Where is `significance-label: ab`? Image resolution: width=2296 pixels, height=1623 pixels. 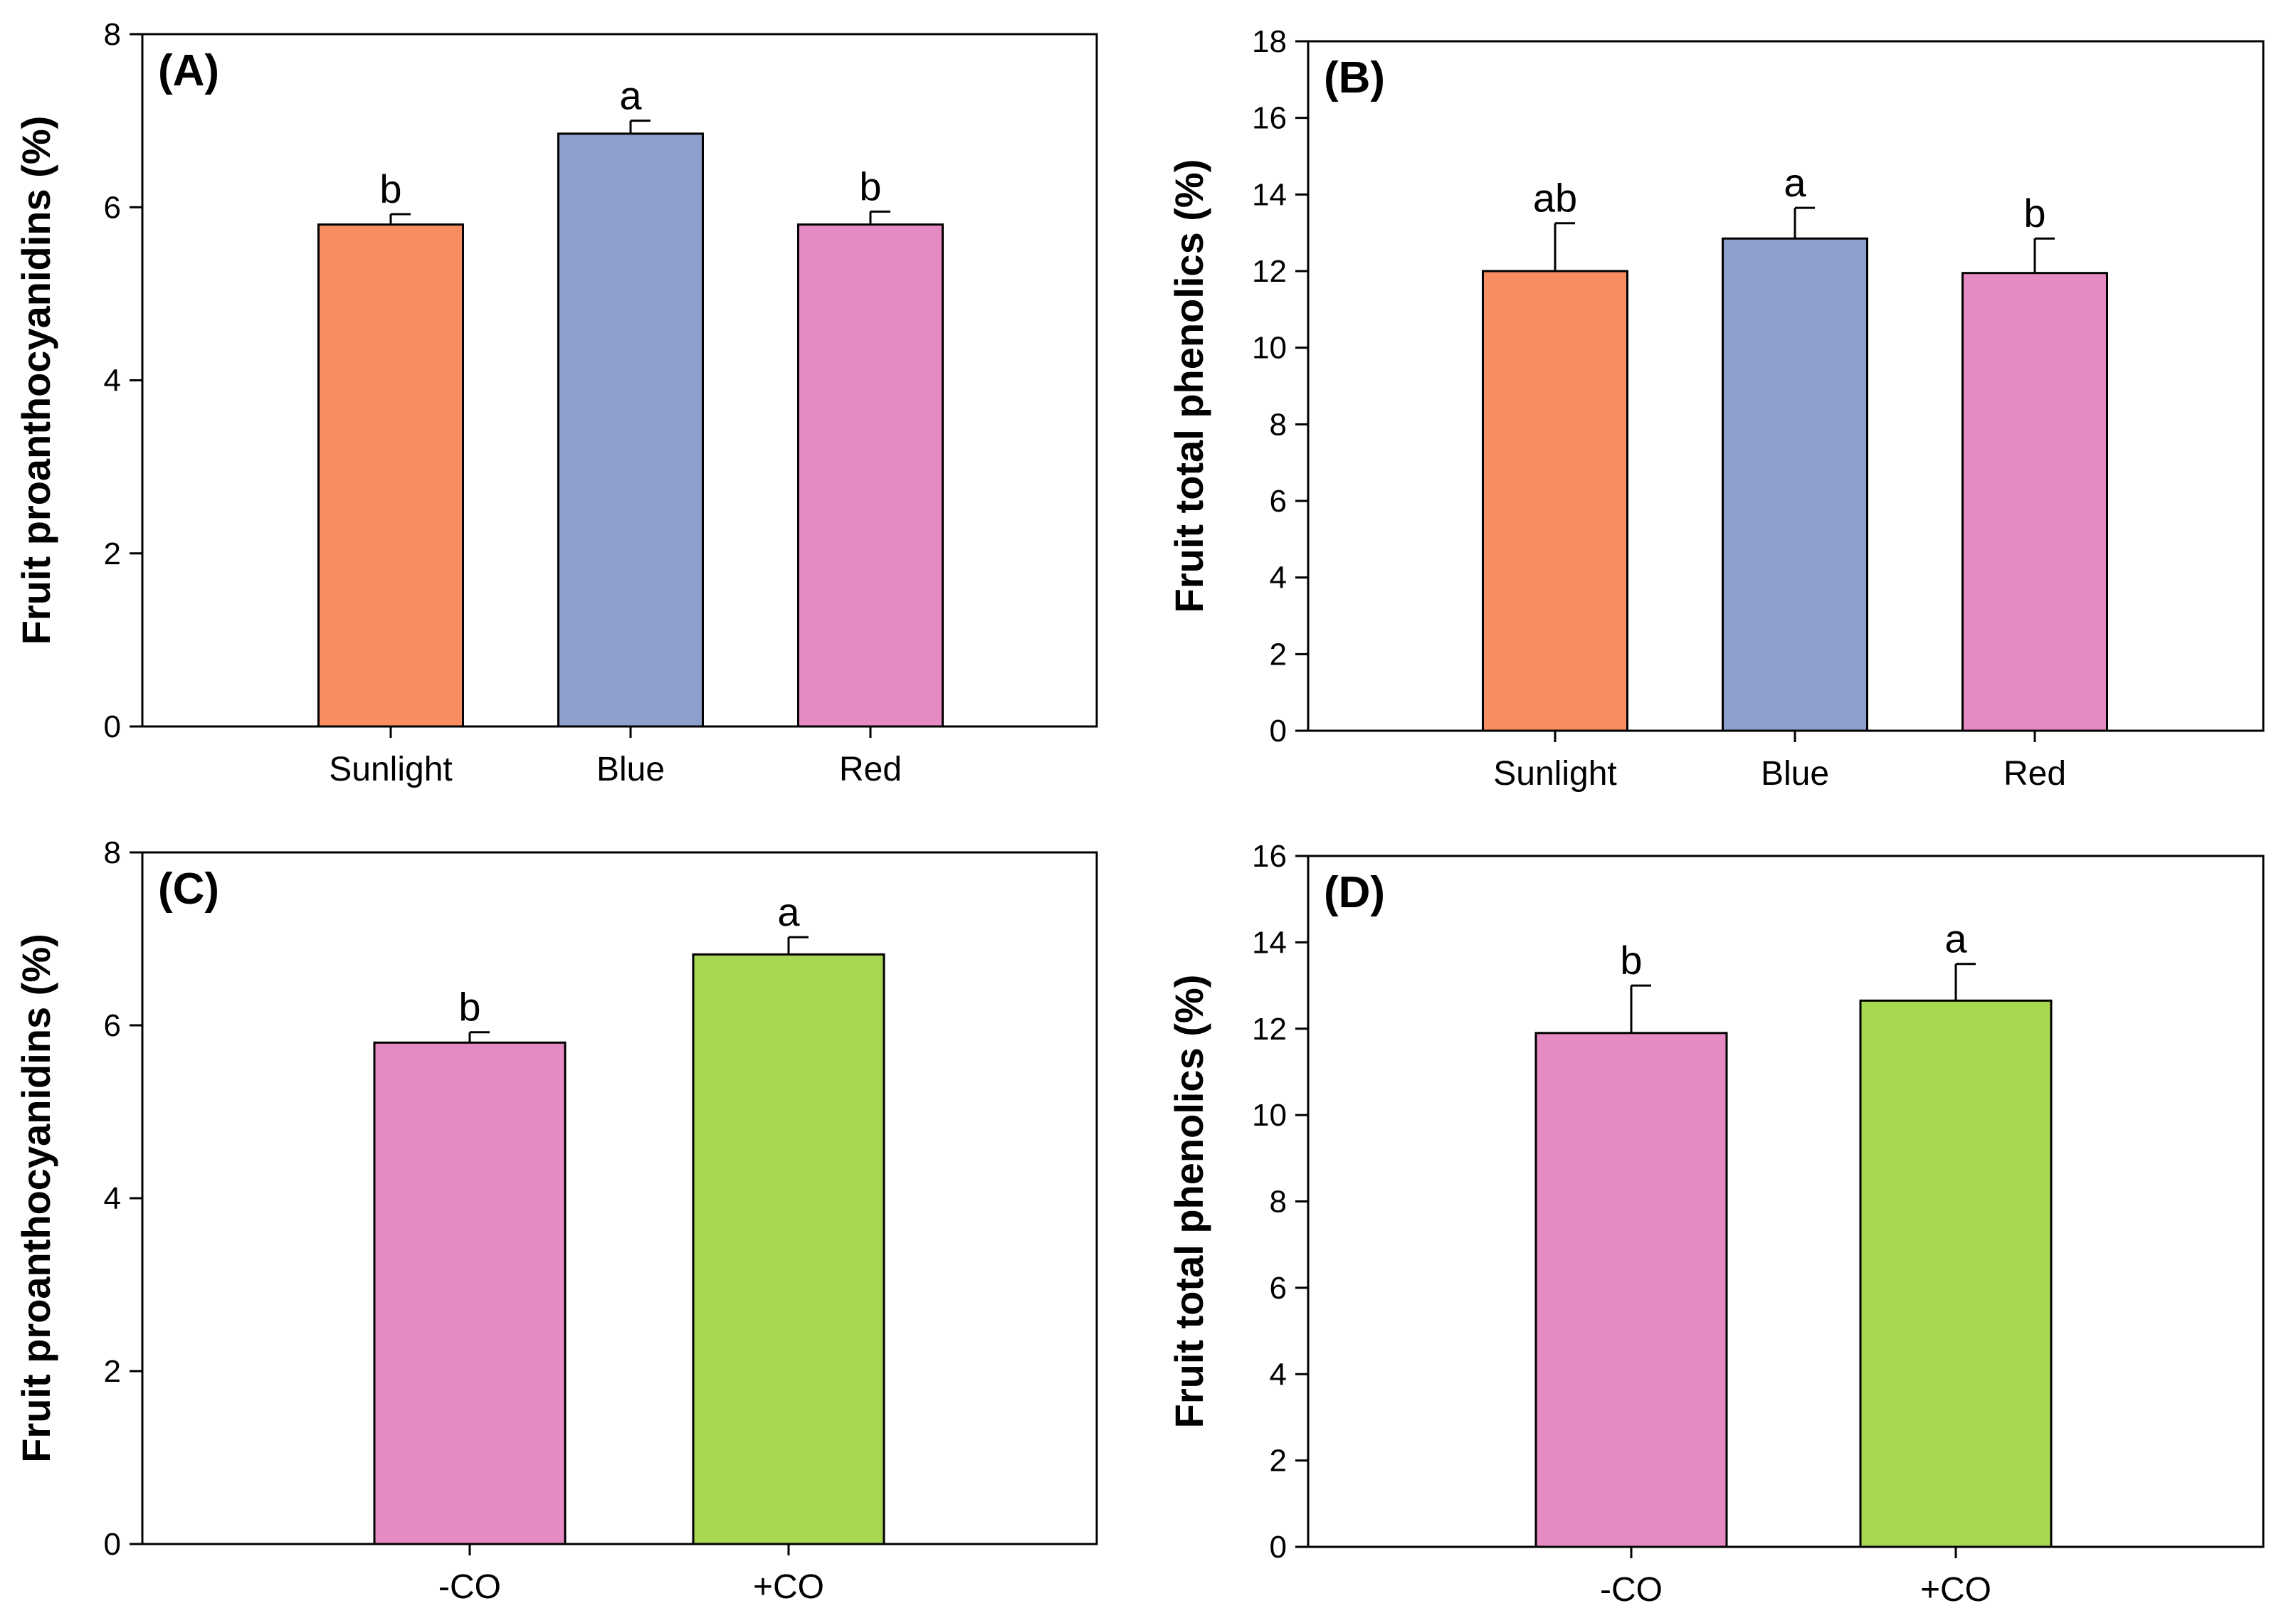 significance-label: ab is located at coordinates (1555, 198).